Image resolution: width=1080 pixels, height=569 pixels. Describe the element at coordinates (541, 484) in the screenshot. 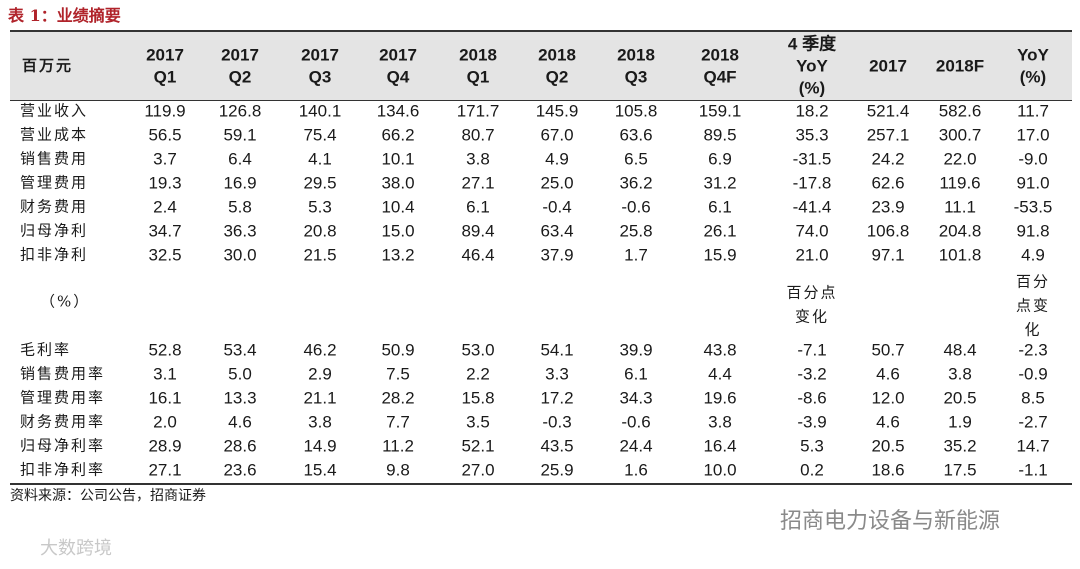

I see `bottom-rule` at that location.